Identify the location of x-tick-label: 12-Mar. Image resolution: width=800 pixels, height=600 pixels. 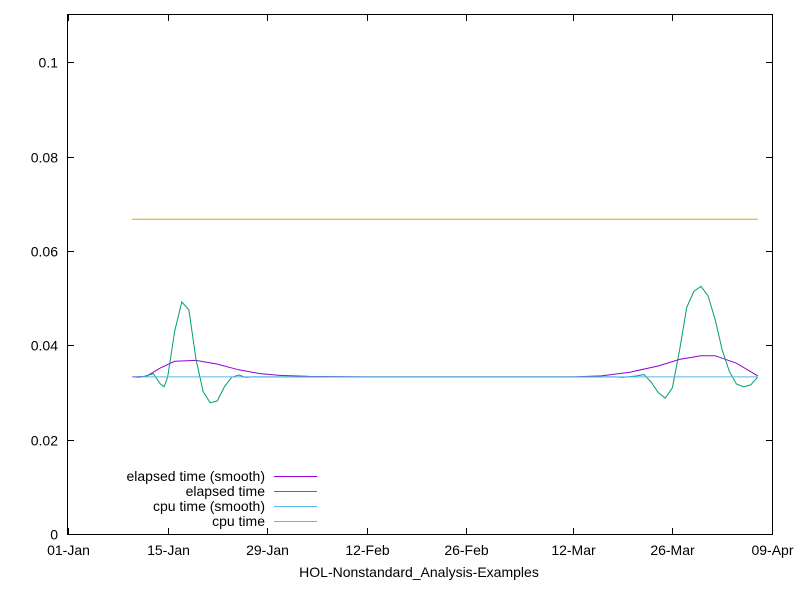
(573, 550).